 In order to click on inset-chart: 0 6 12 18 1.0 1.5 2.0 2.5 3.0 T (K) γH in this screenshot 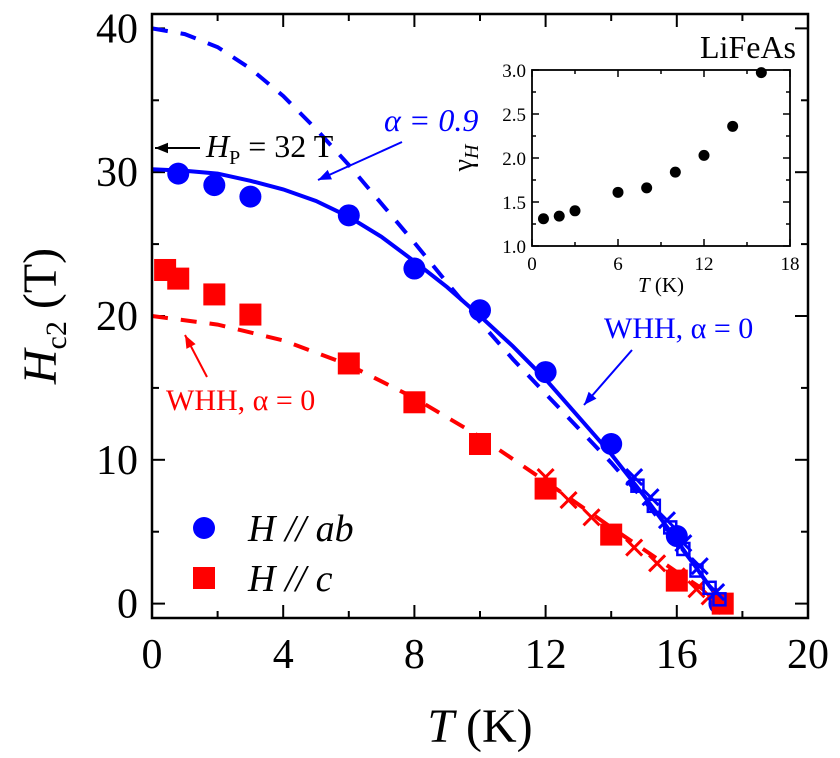, I will do `click(624, 179)`.